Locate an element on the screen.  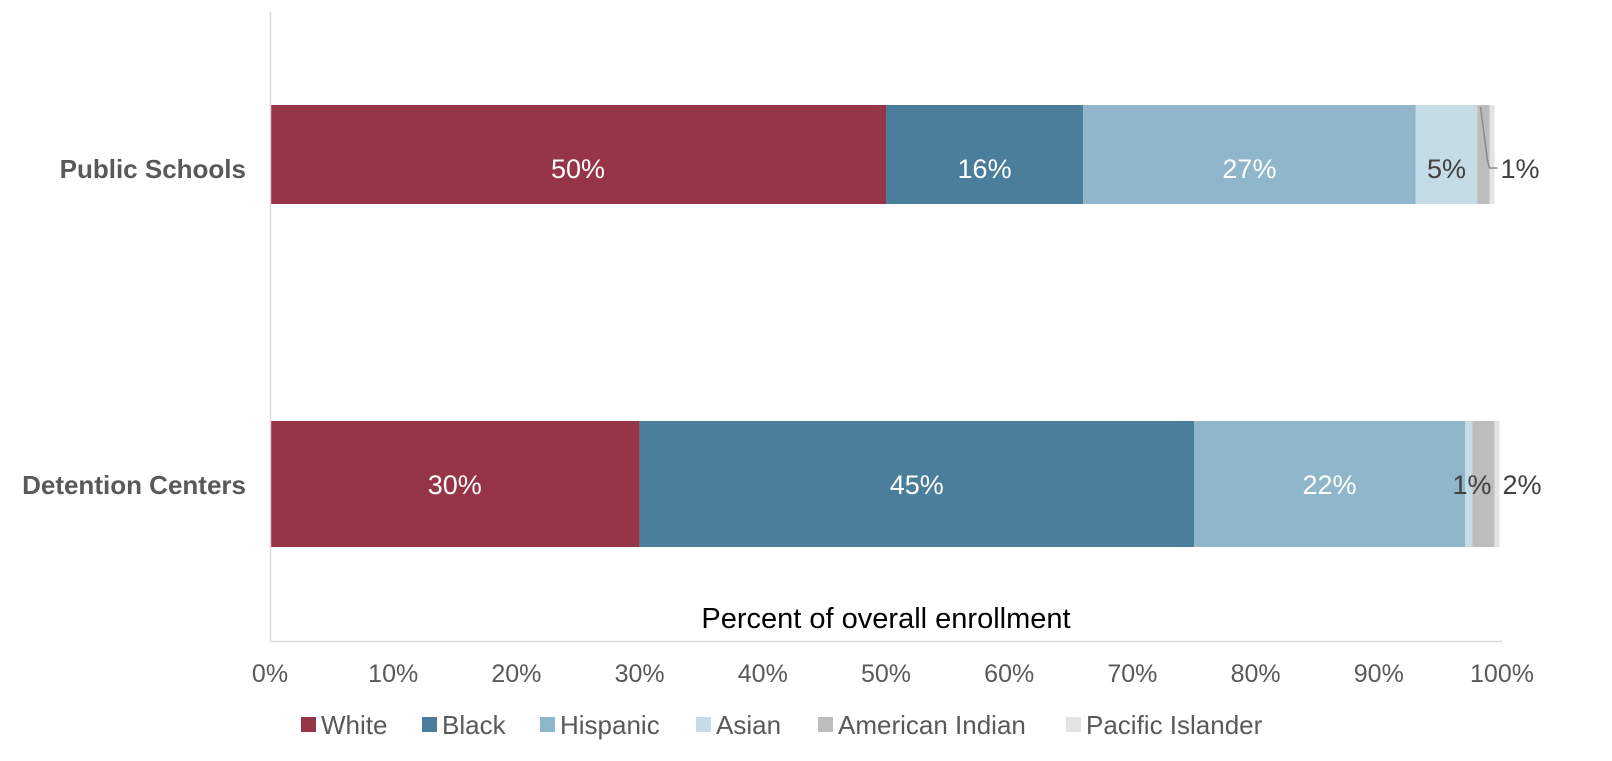
data-label-detention-centers-american-indian: 2% is located at coordinates (1521, 485).